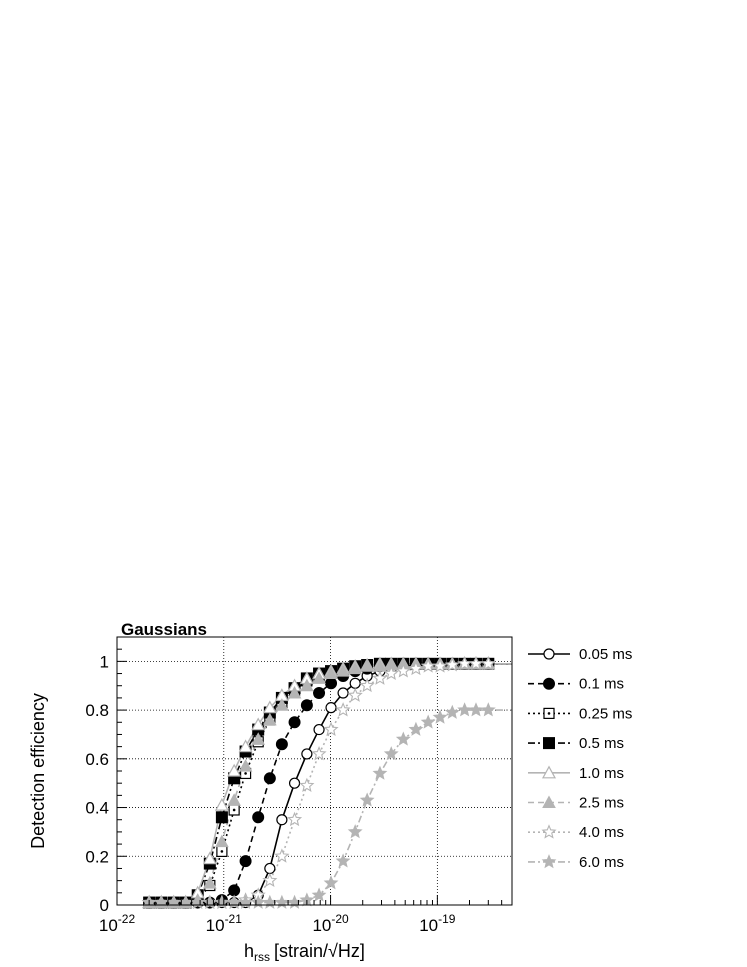  I want to click on legend-label: 0.5 ms, so click(601, 743).